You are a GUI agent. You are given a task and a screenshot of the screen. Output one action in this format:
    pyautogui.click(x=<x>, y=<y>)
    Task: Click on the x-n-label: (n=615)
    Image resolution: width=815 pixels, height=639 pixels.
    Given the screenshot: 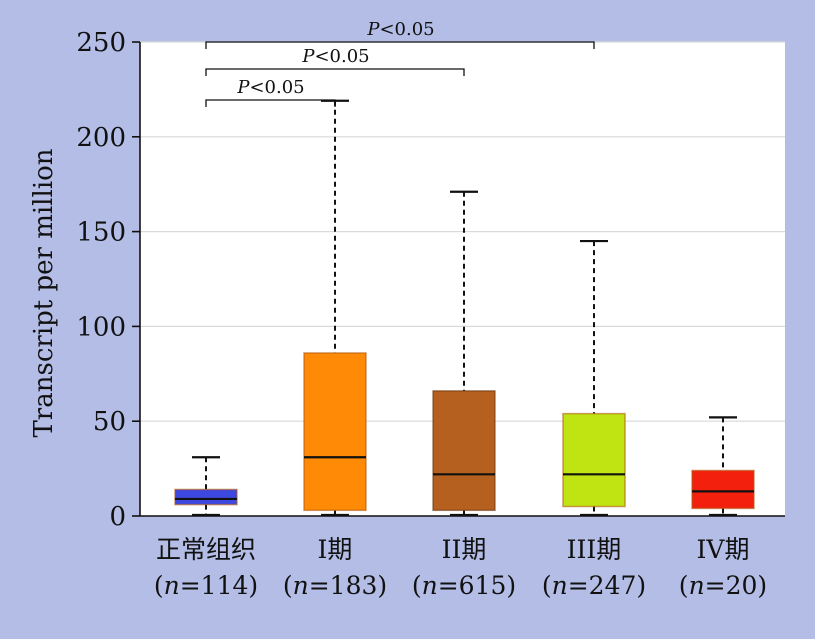 What is the action you would take?
    pyautogui.click(x=464, y=585)
    